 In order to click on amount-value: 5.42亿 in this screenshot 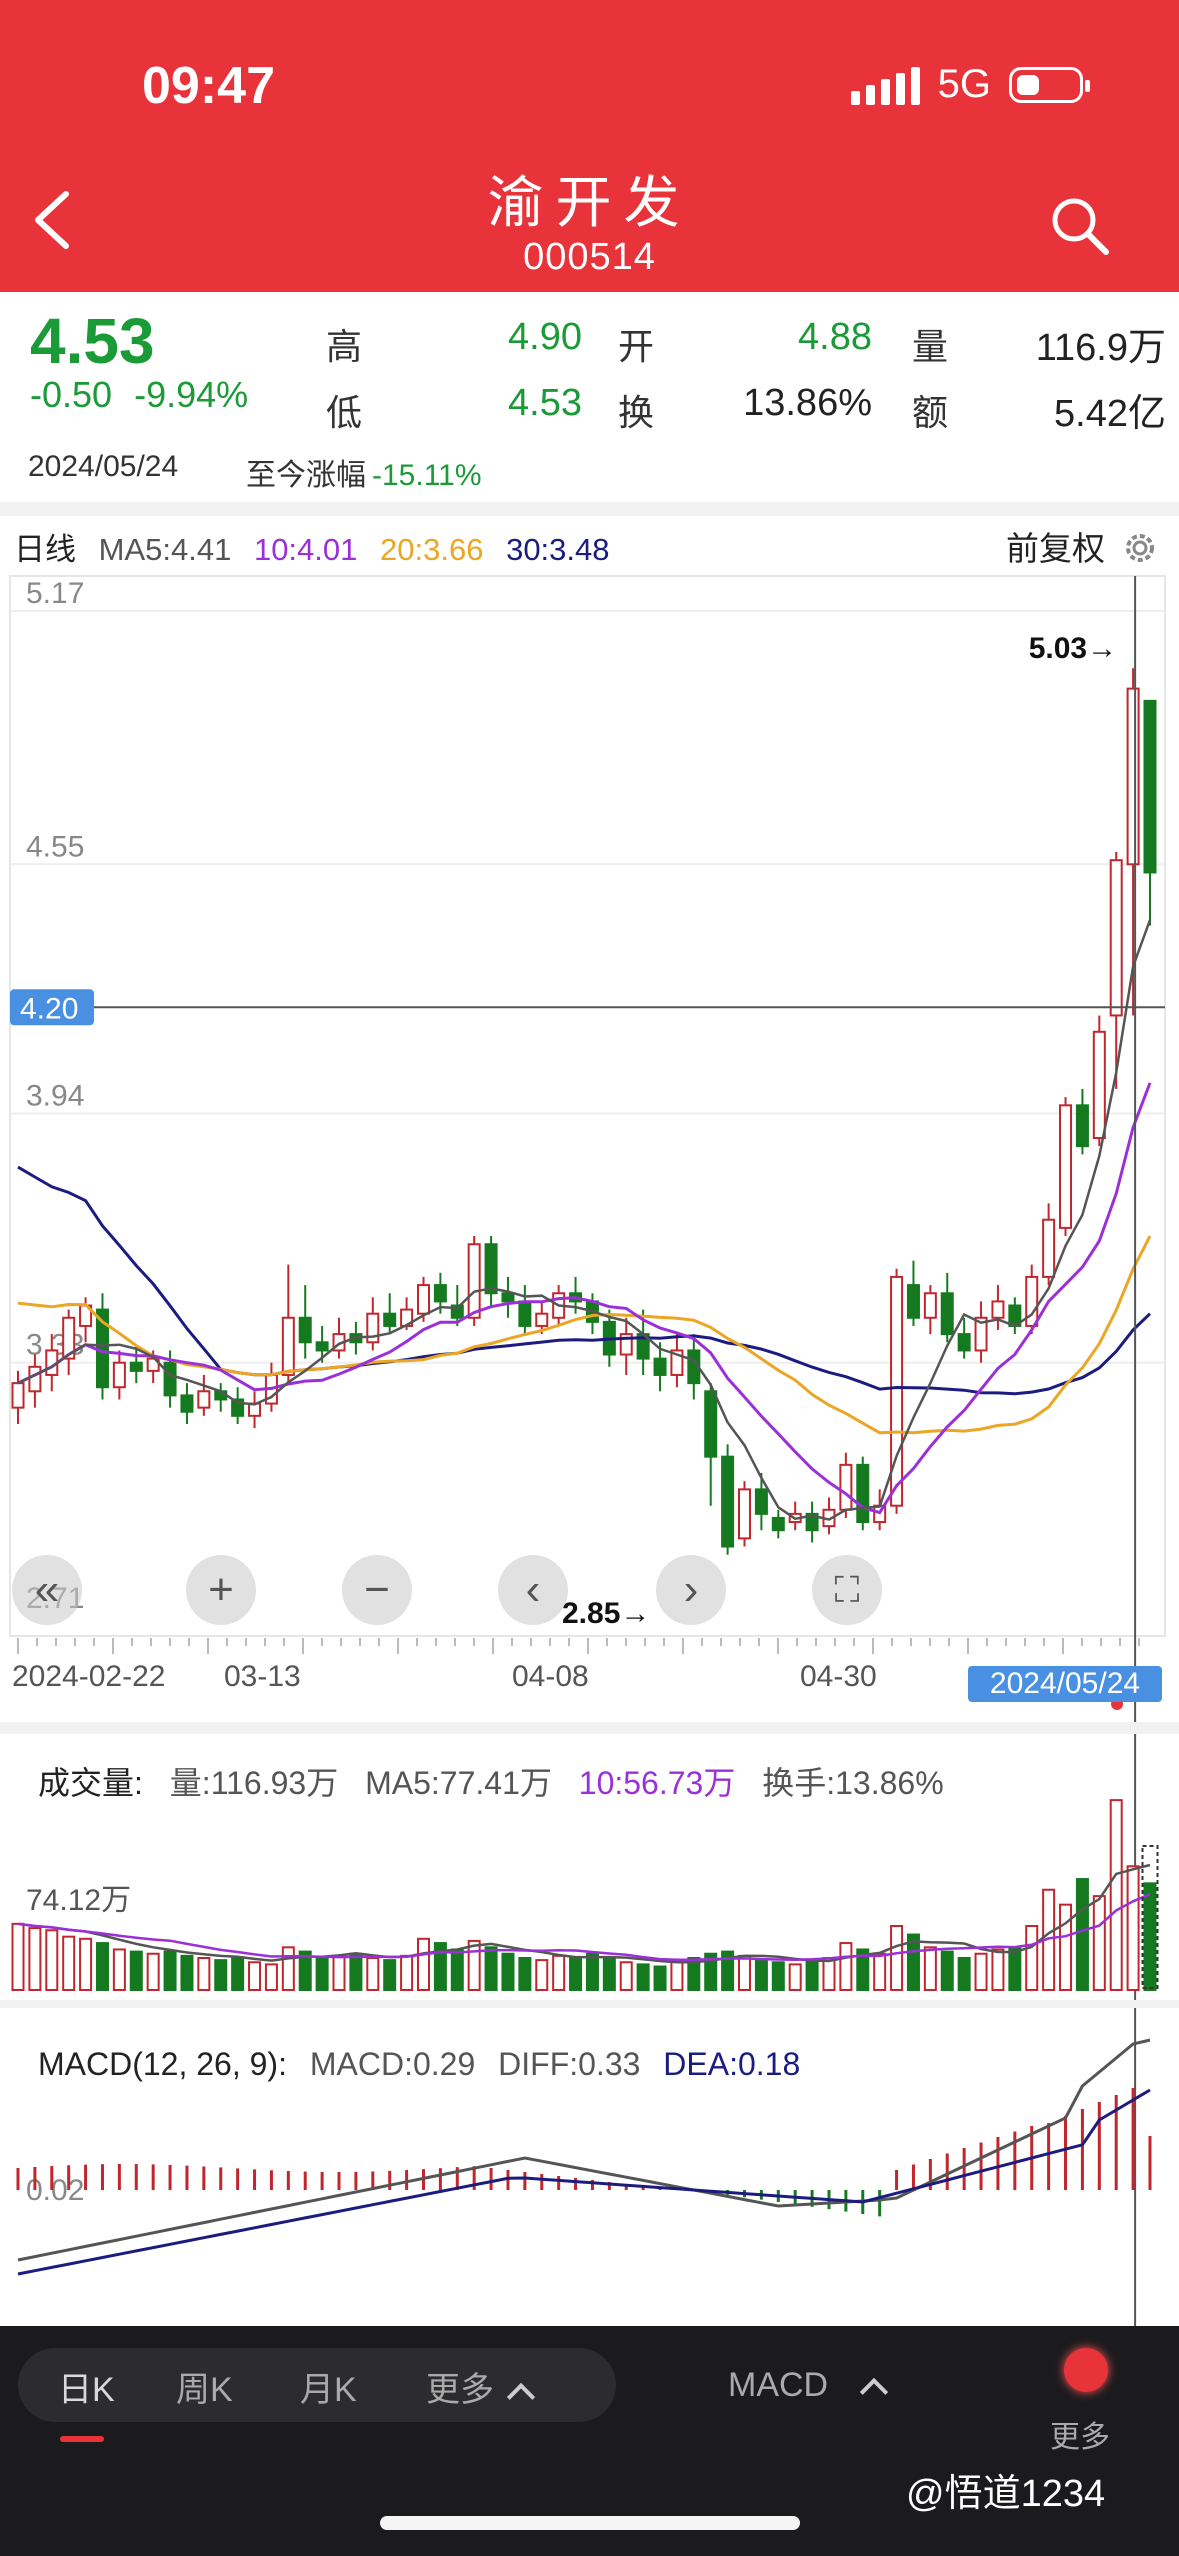, I will do `click(1110, 414)`.